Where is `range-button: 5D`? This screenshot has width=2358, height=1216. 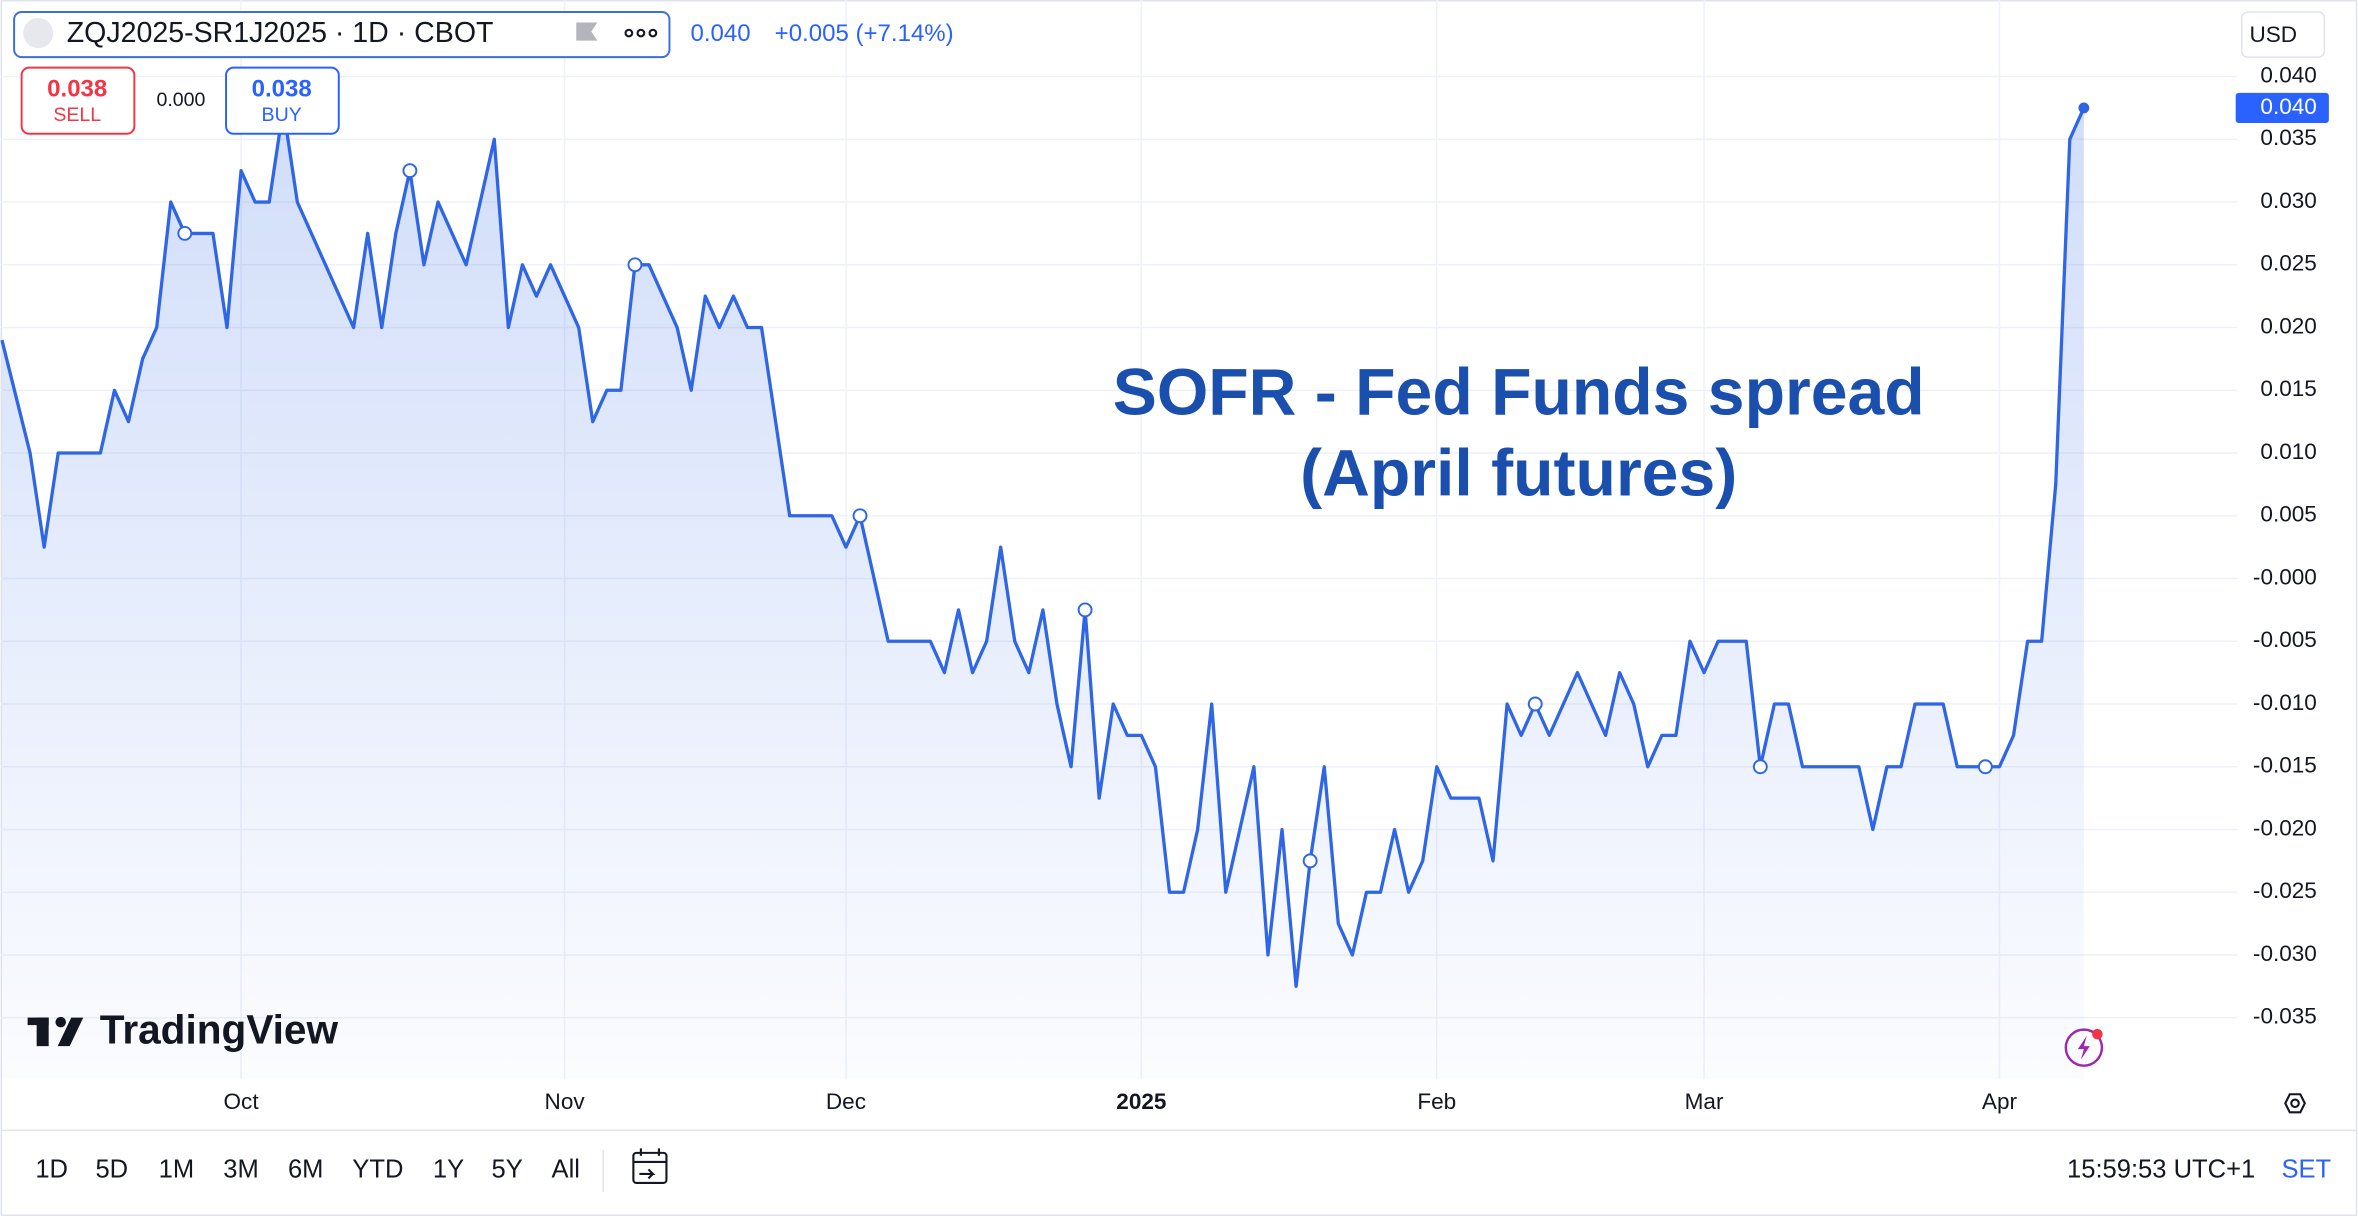
range-button: 5D is located at coordinates (111, 1170).